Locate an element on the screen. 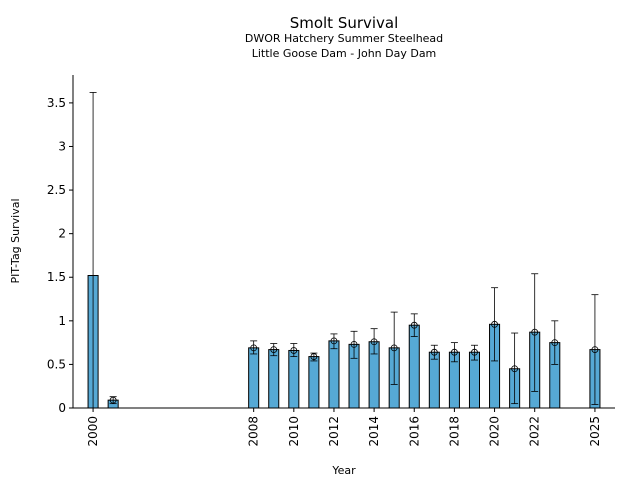 The image size is (640, 484). point-marker-2023 is located at coordinates (555, 343).